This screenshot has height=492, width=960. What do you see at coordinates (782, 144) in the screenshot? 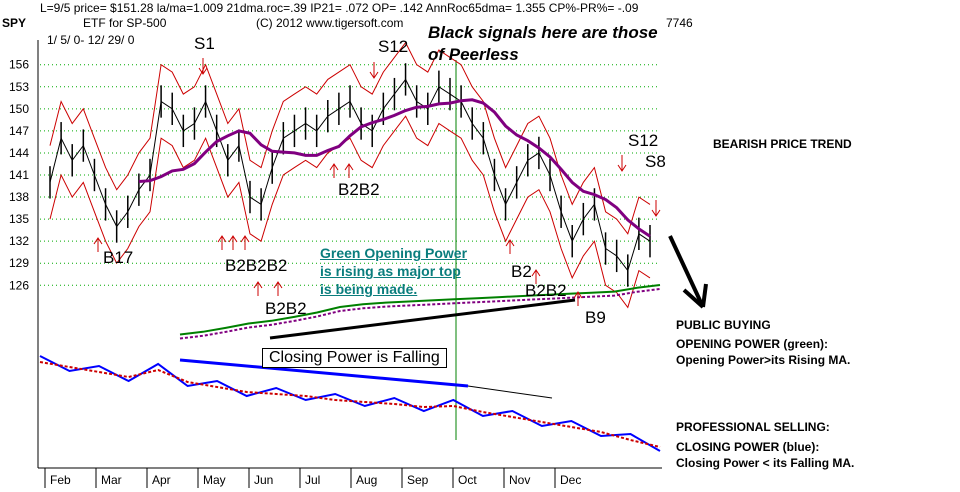
I see `bearish-trend-label: BEARISH PRICE TREND` at bounding box center [782, 144].